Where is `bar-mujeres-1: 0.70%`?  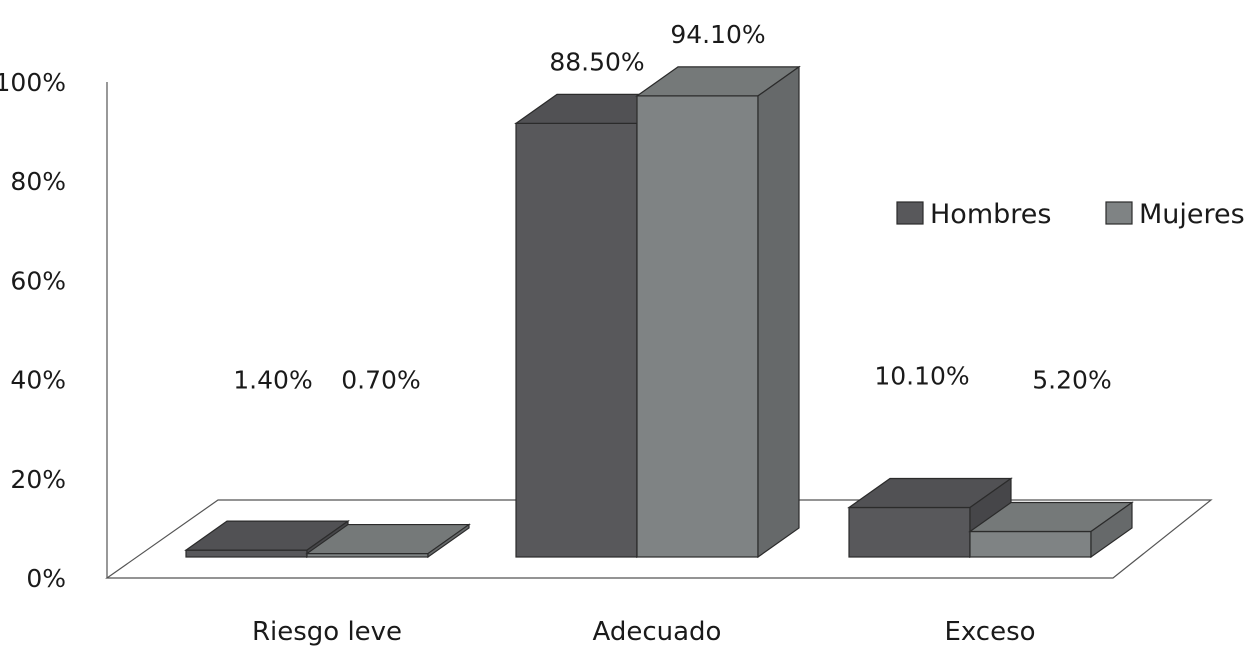
bar-mujeres-1: 0.70% is located at coordinates (388, 462).